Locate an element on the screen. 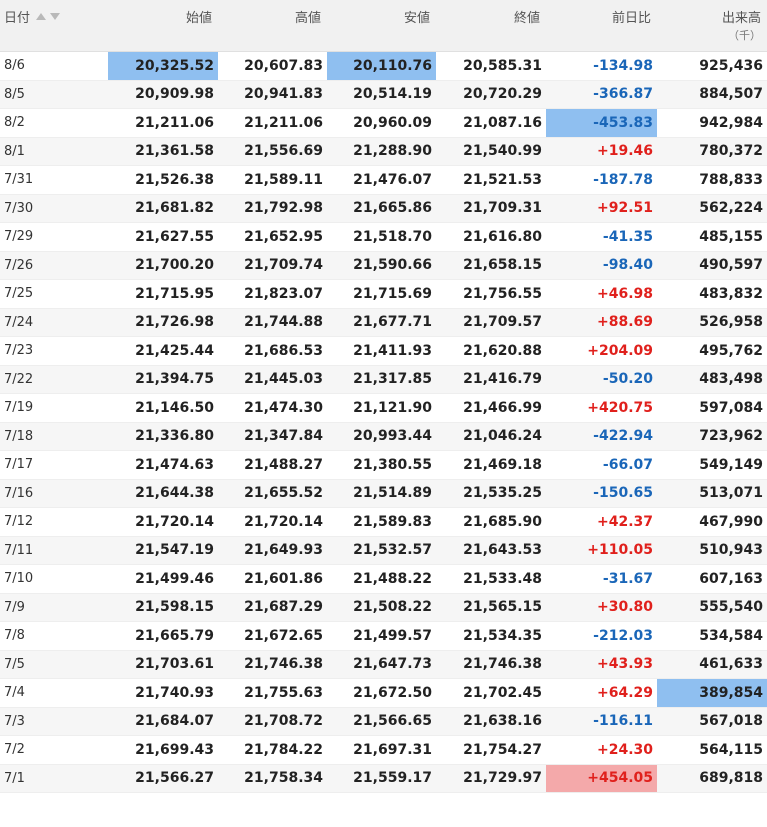  cell-close: 21,702.45 is located at coordinates (491, 693).